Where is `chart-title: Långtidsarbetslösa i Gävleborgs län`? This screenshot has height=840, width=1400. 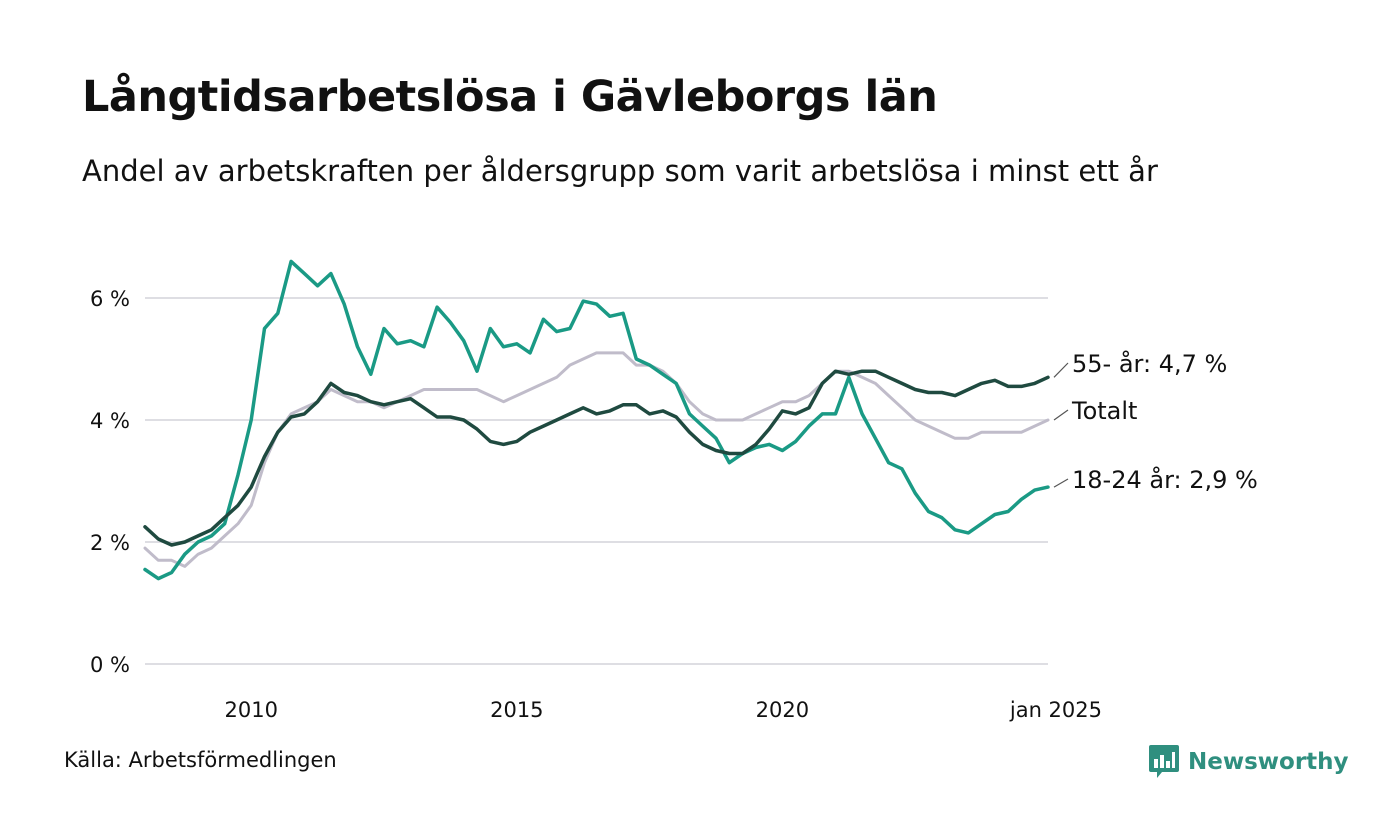
chart-title: Långtidsarbetslösa i Gävleborgs län is located at coordinates (510, 97).